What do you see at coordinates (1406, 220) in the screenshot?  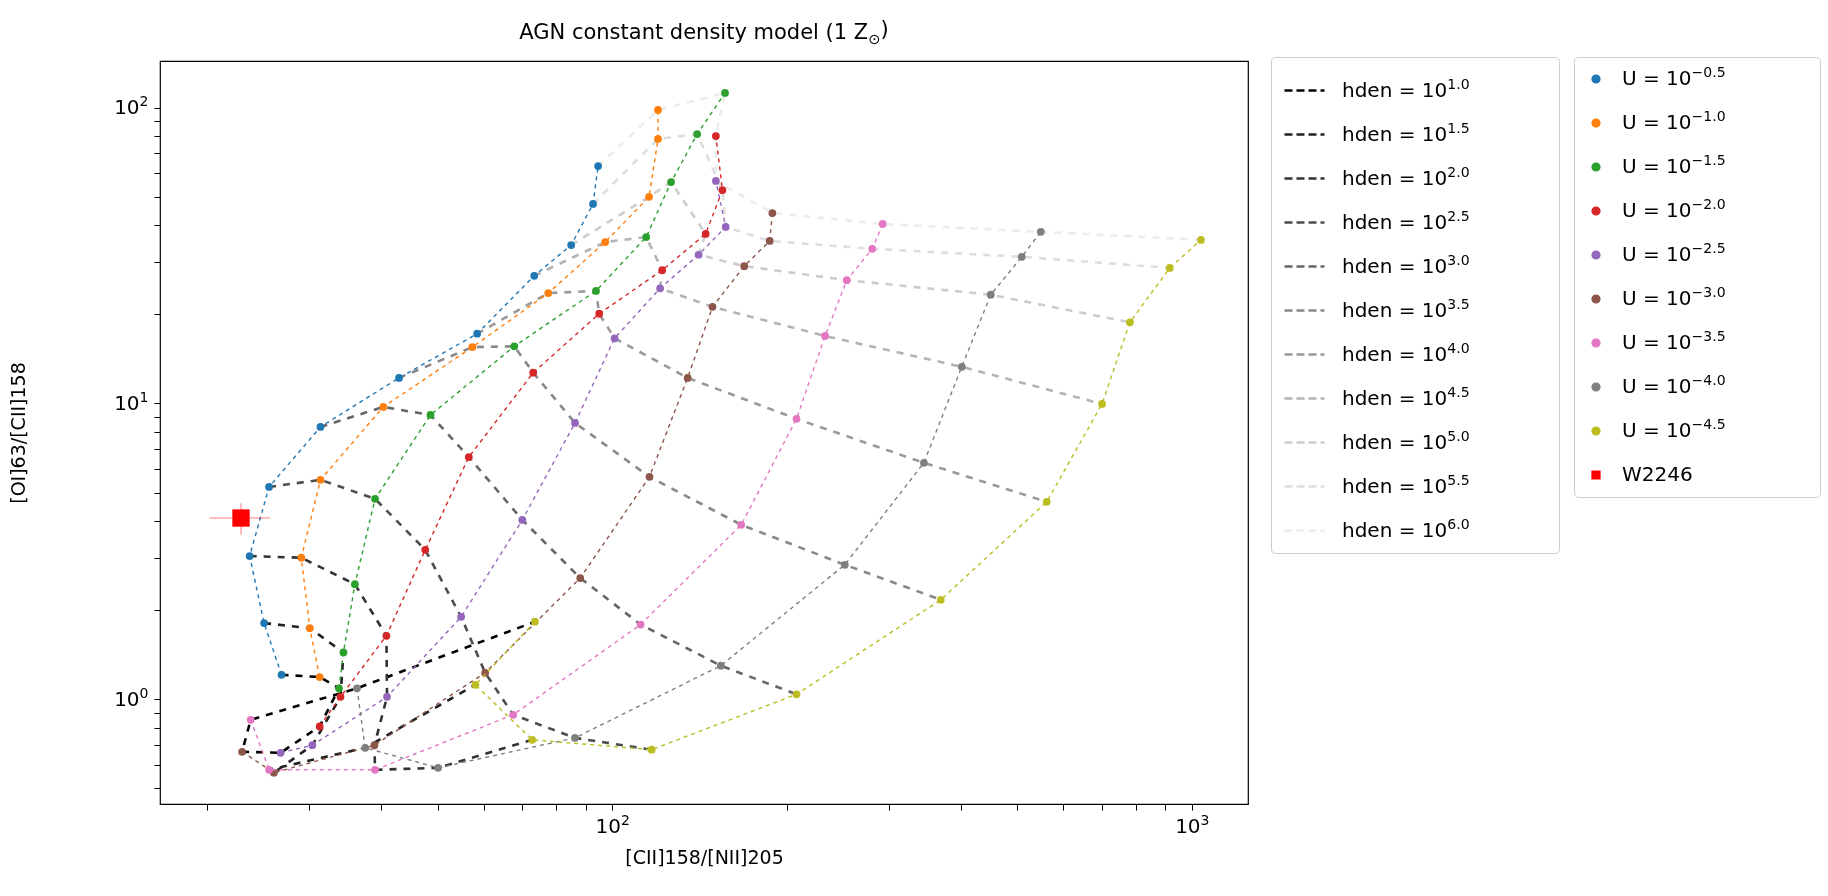 I see `legend-label: hden = 10$^{2.5}$` at bounding box center [1406, 220].